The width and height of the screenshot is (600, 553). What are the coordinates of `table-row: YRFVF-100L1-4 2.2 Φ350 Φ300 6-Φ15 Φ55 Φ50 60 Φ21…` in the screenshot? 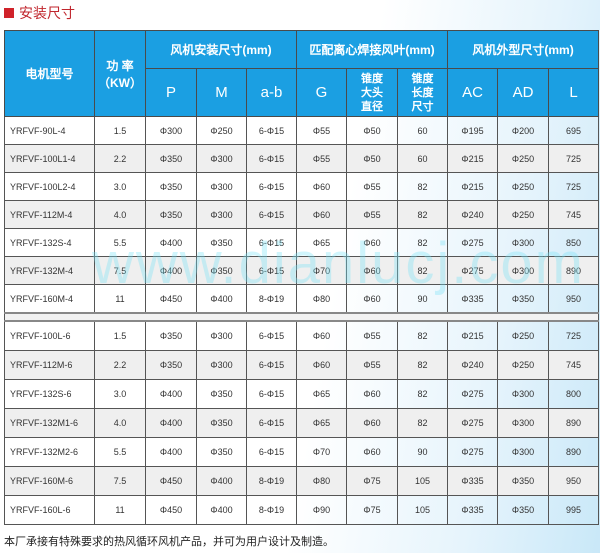 It's located at (302, 158).